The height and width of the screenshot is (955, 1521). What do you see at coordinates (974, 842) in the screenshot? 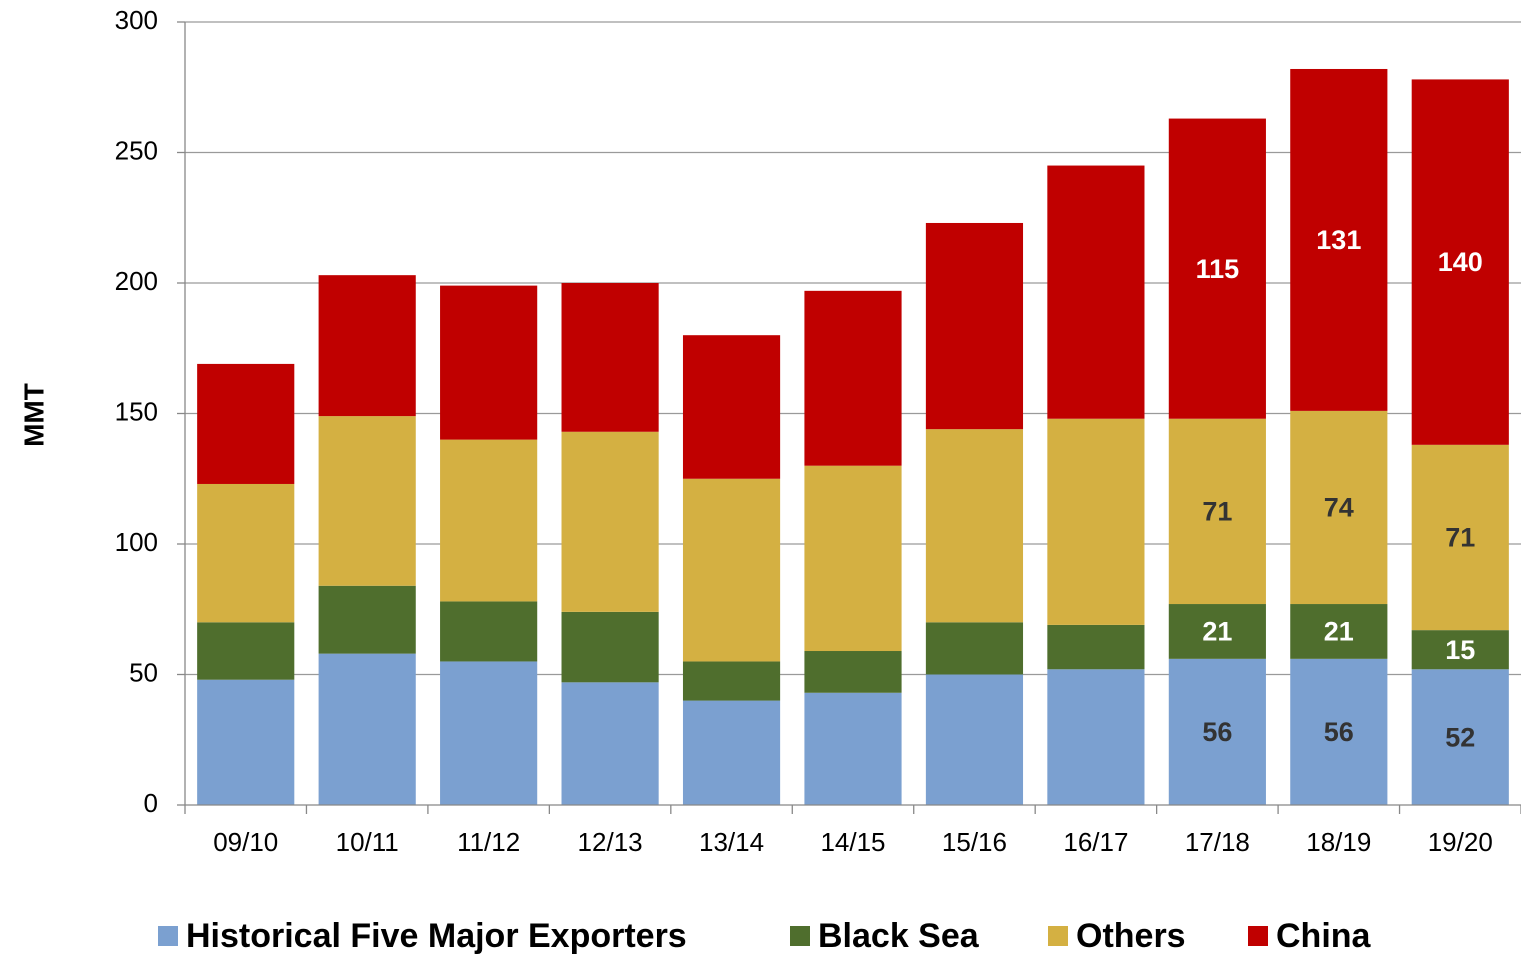
I see `x-tick-label: 15/16` at bounding box center [974, 842].